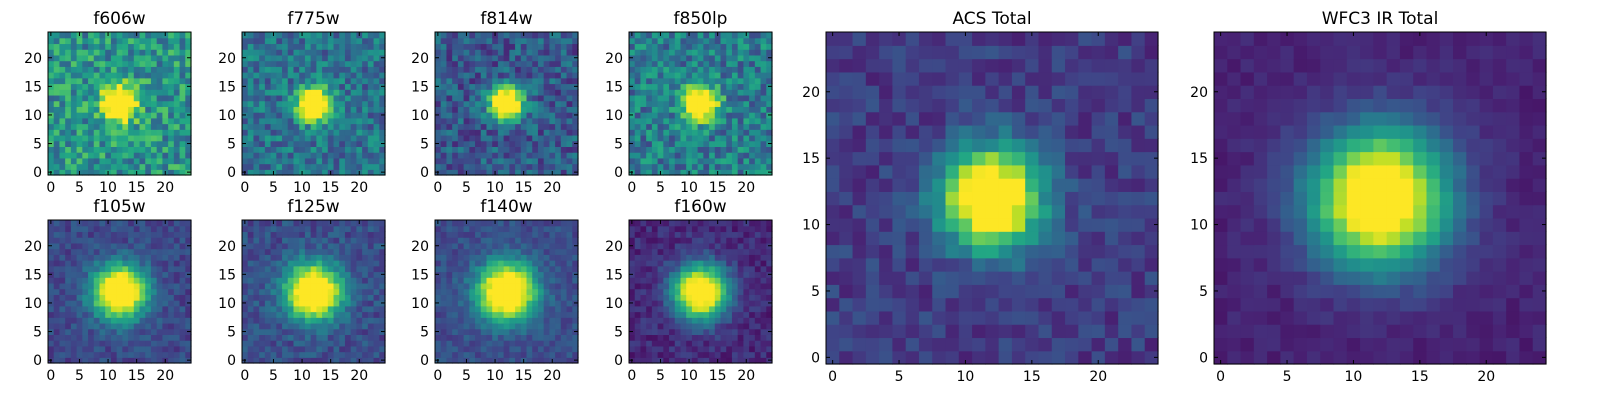 The width and height of the screenshot is (1600, 400). What do you see at coordinates (79, 376) in the screenshot?
I see `x-tick-label: 5` at bounding box center [79, 376].